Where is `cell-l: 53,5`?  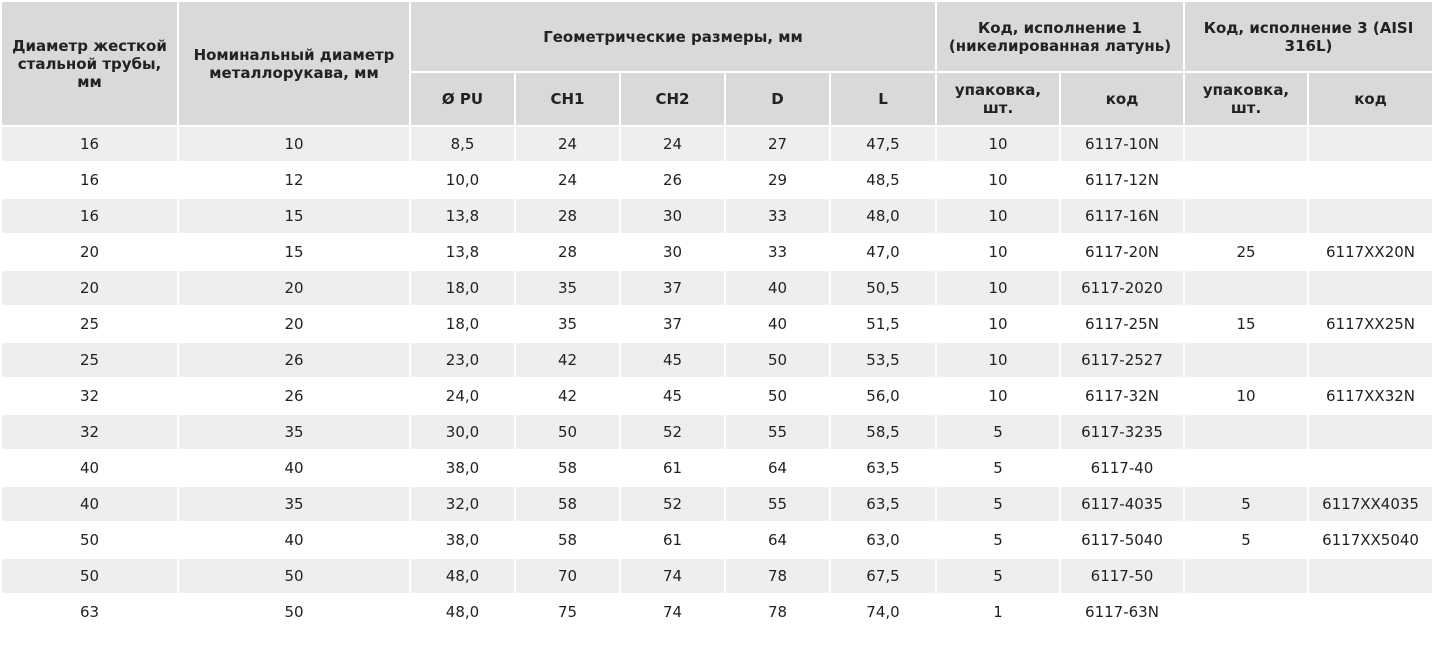 cell-l: 53,5 is located at coordinates (883, 360).